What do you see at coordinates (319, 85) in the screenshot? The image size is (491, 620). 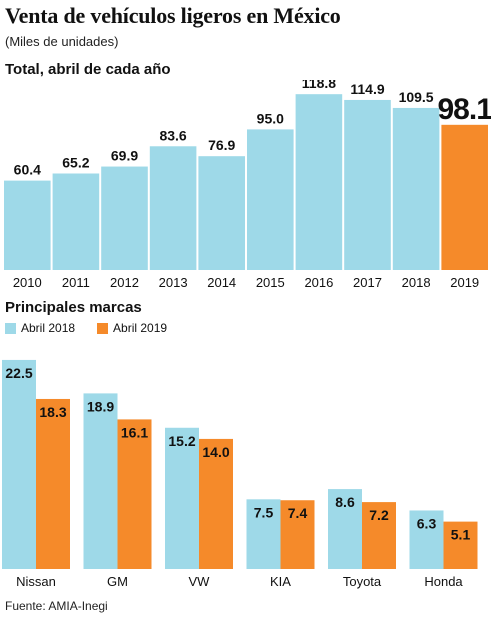 I see `value-label-2016: 118.8` at bounding box center [319, 85].